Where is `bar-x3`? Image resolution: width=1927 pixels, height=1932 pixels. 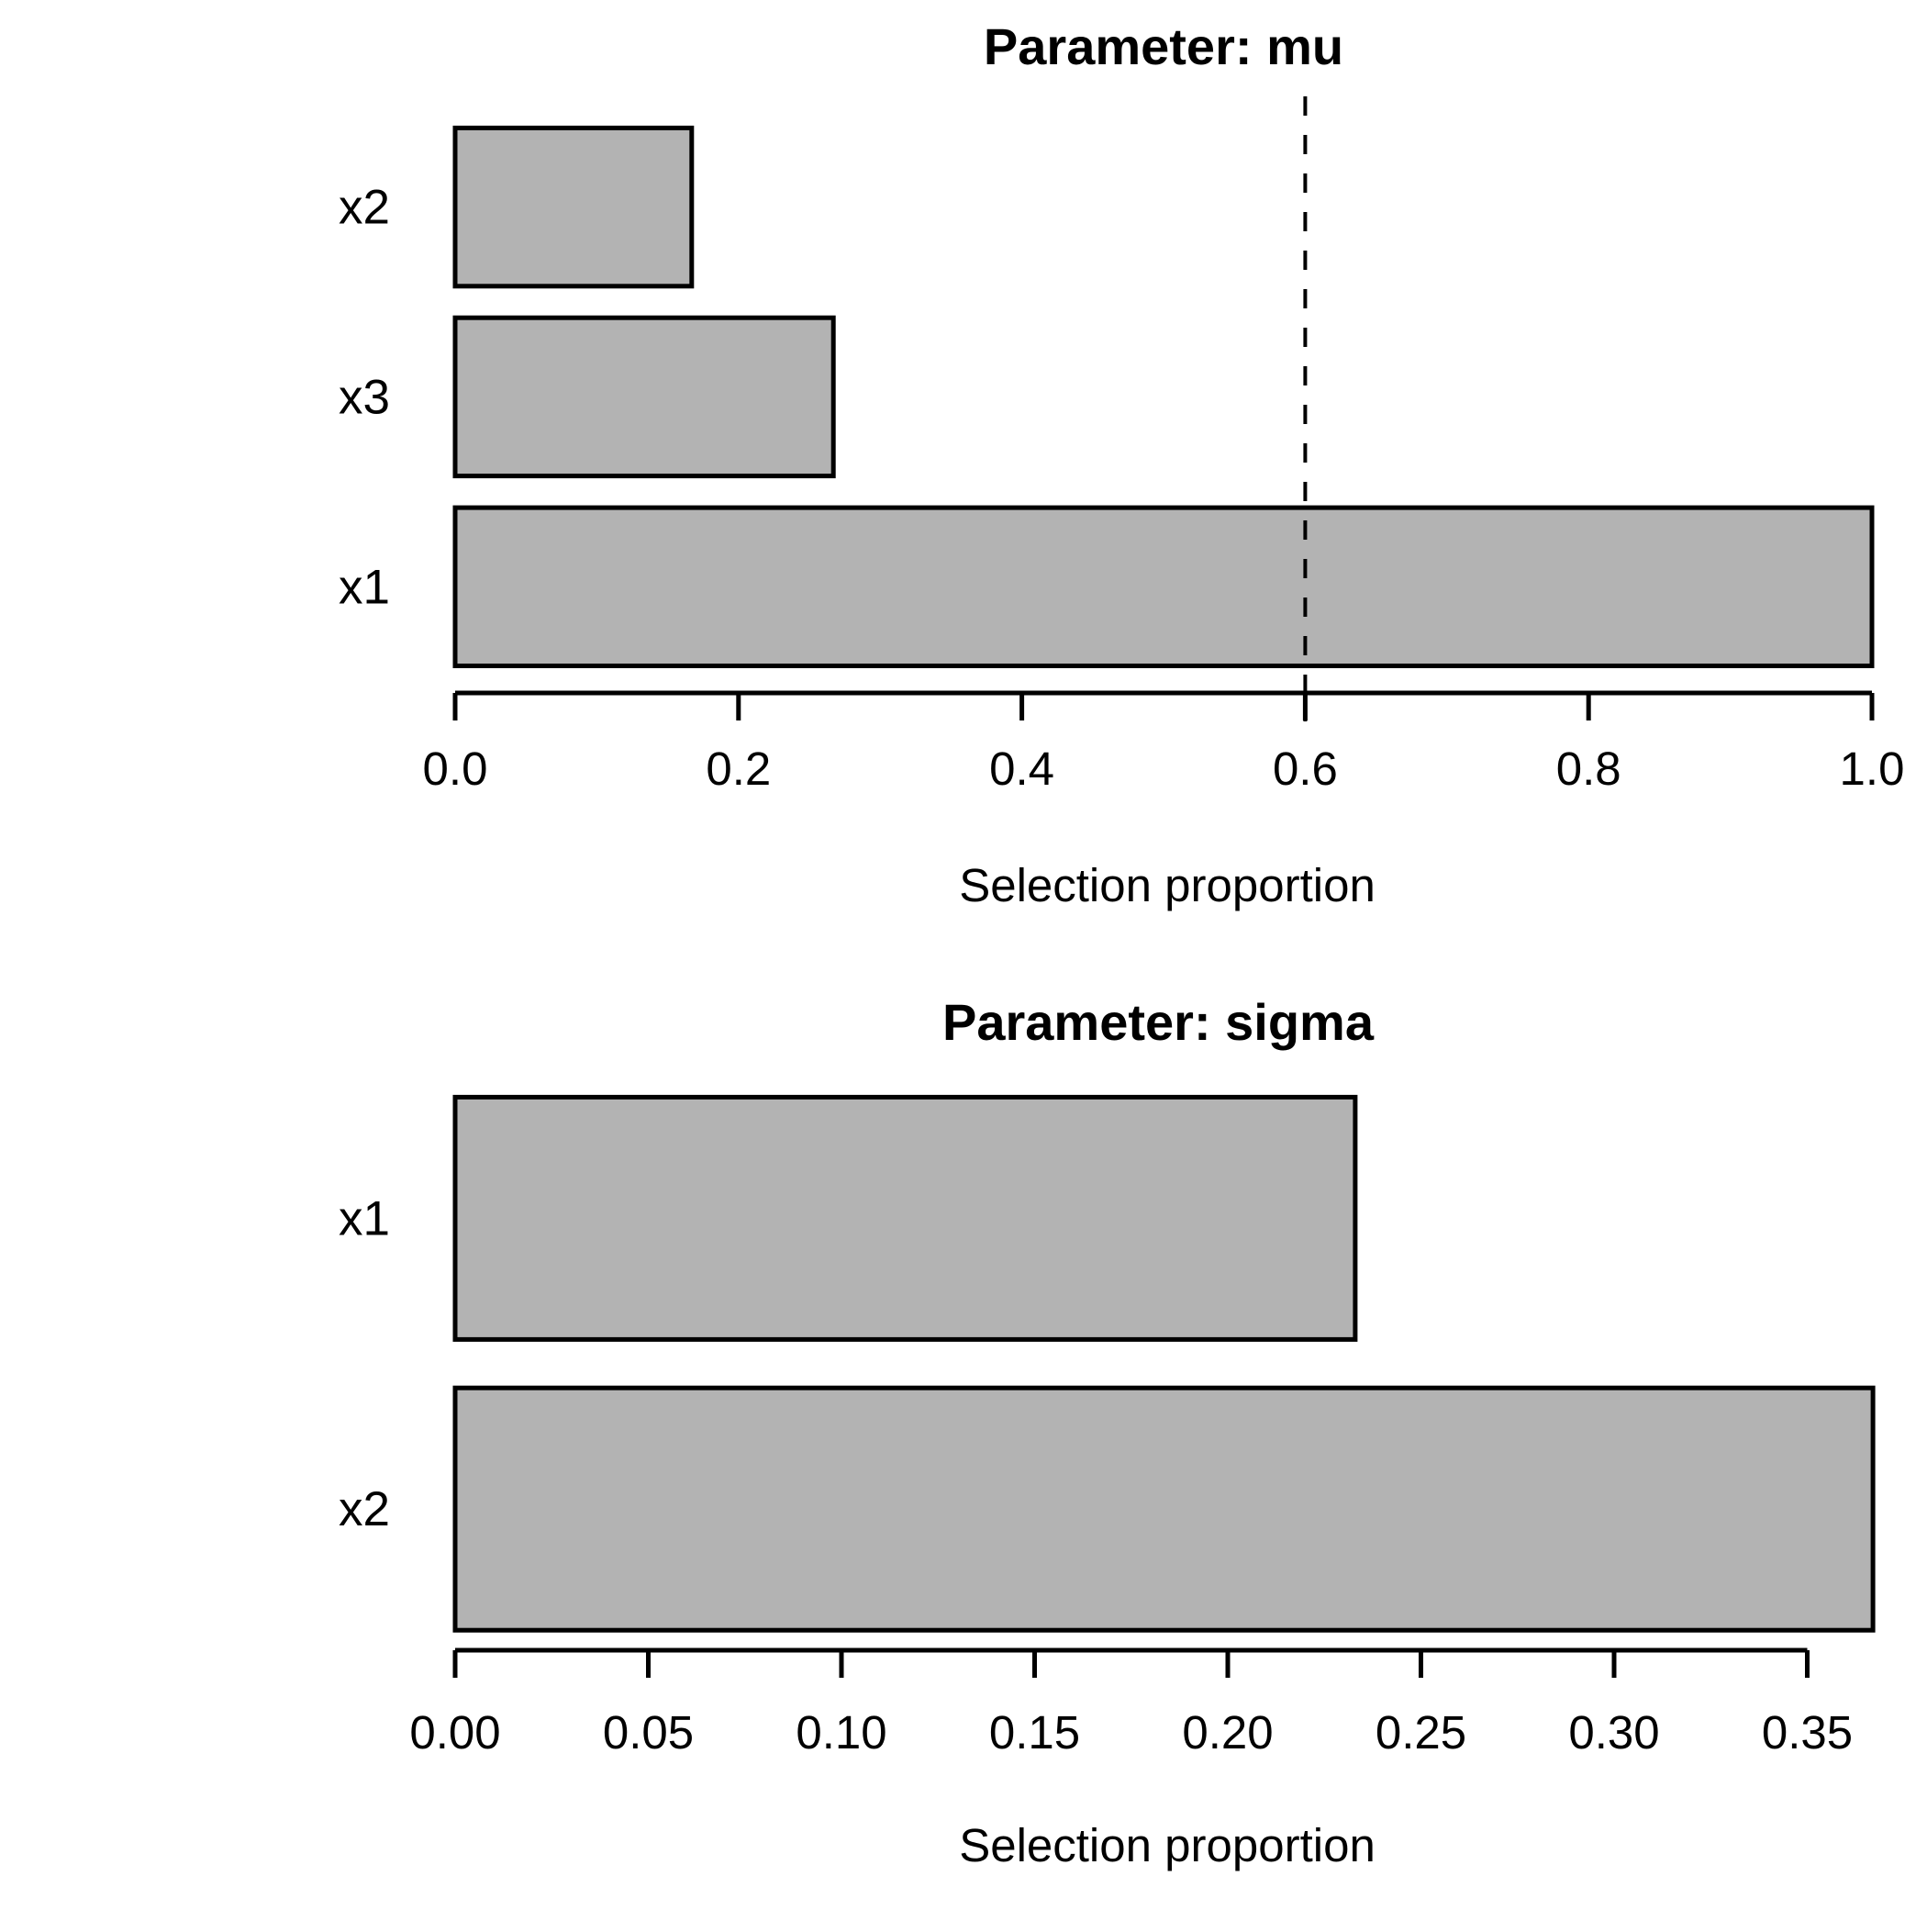
bar-x3 is located at coordinates (644, 397).